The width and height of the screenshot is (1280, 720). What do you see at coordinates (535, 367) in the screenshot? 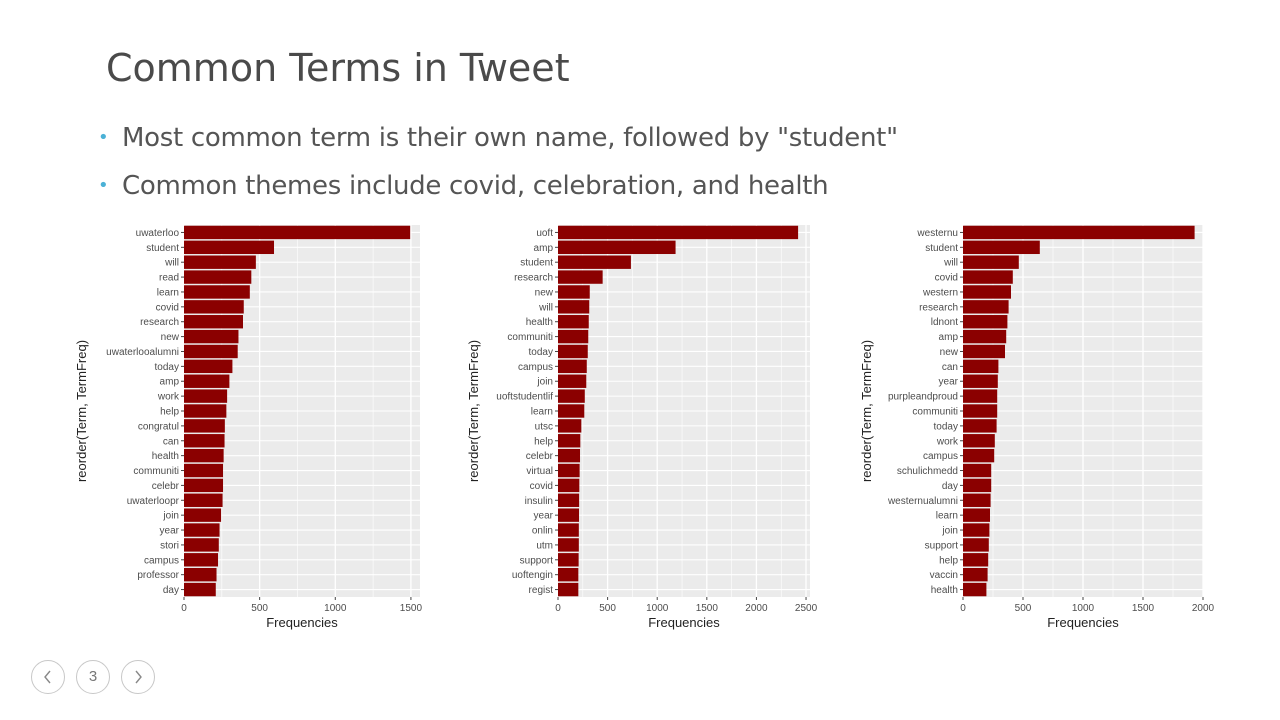
I see `y-tick-label: campus` at bounding box center [535, 367].